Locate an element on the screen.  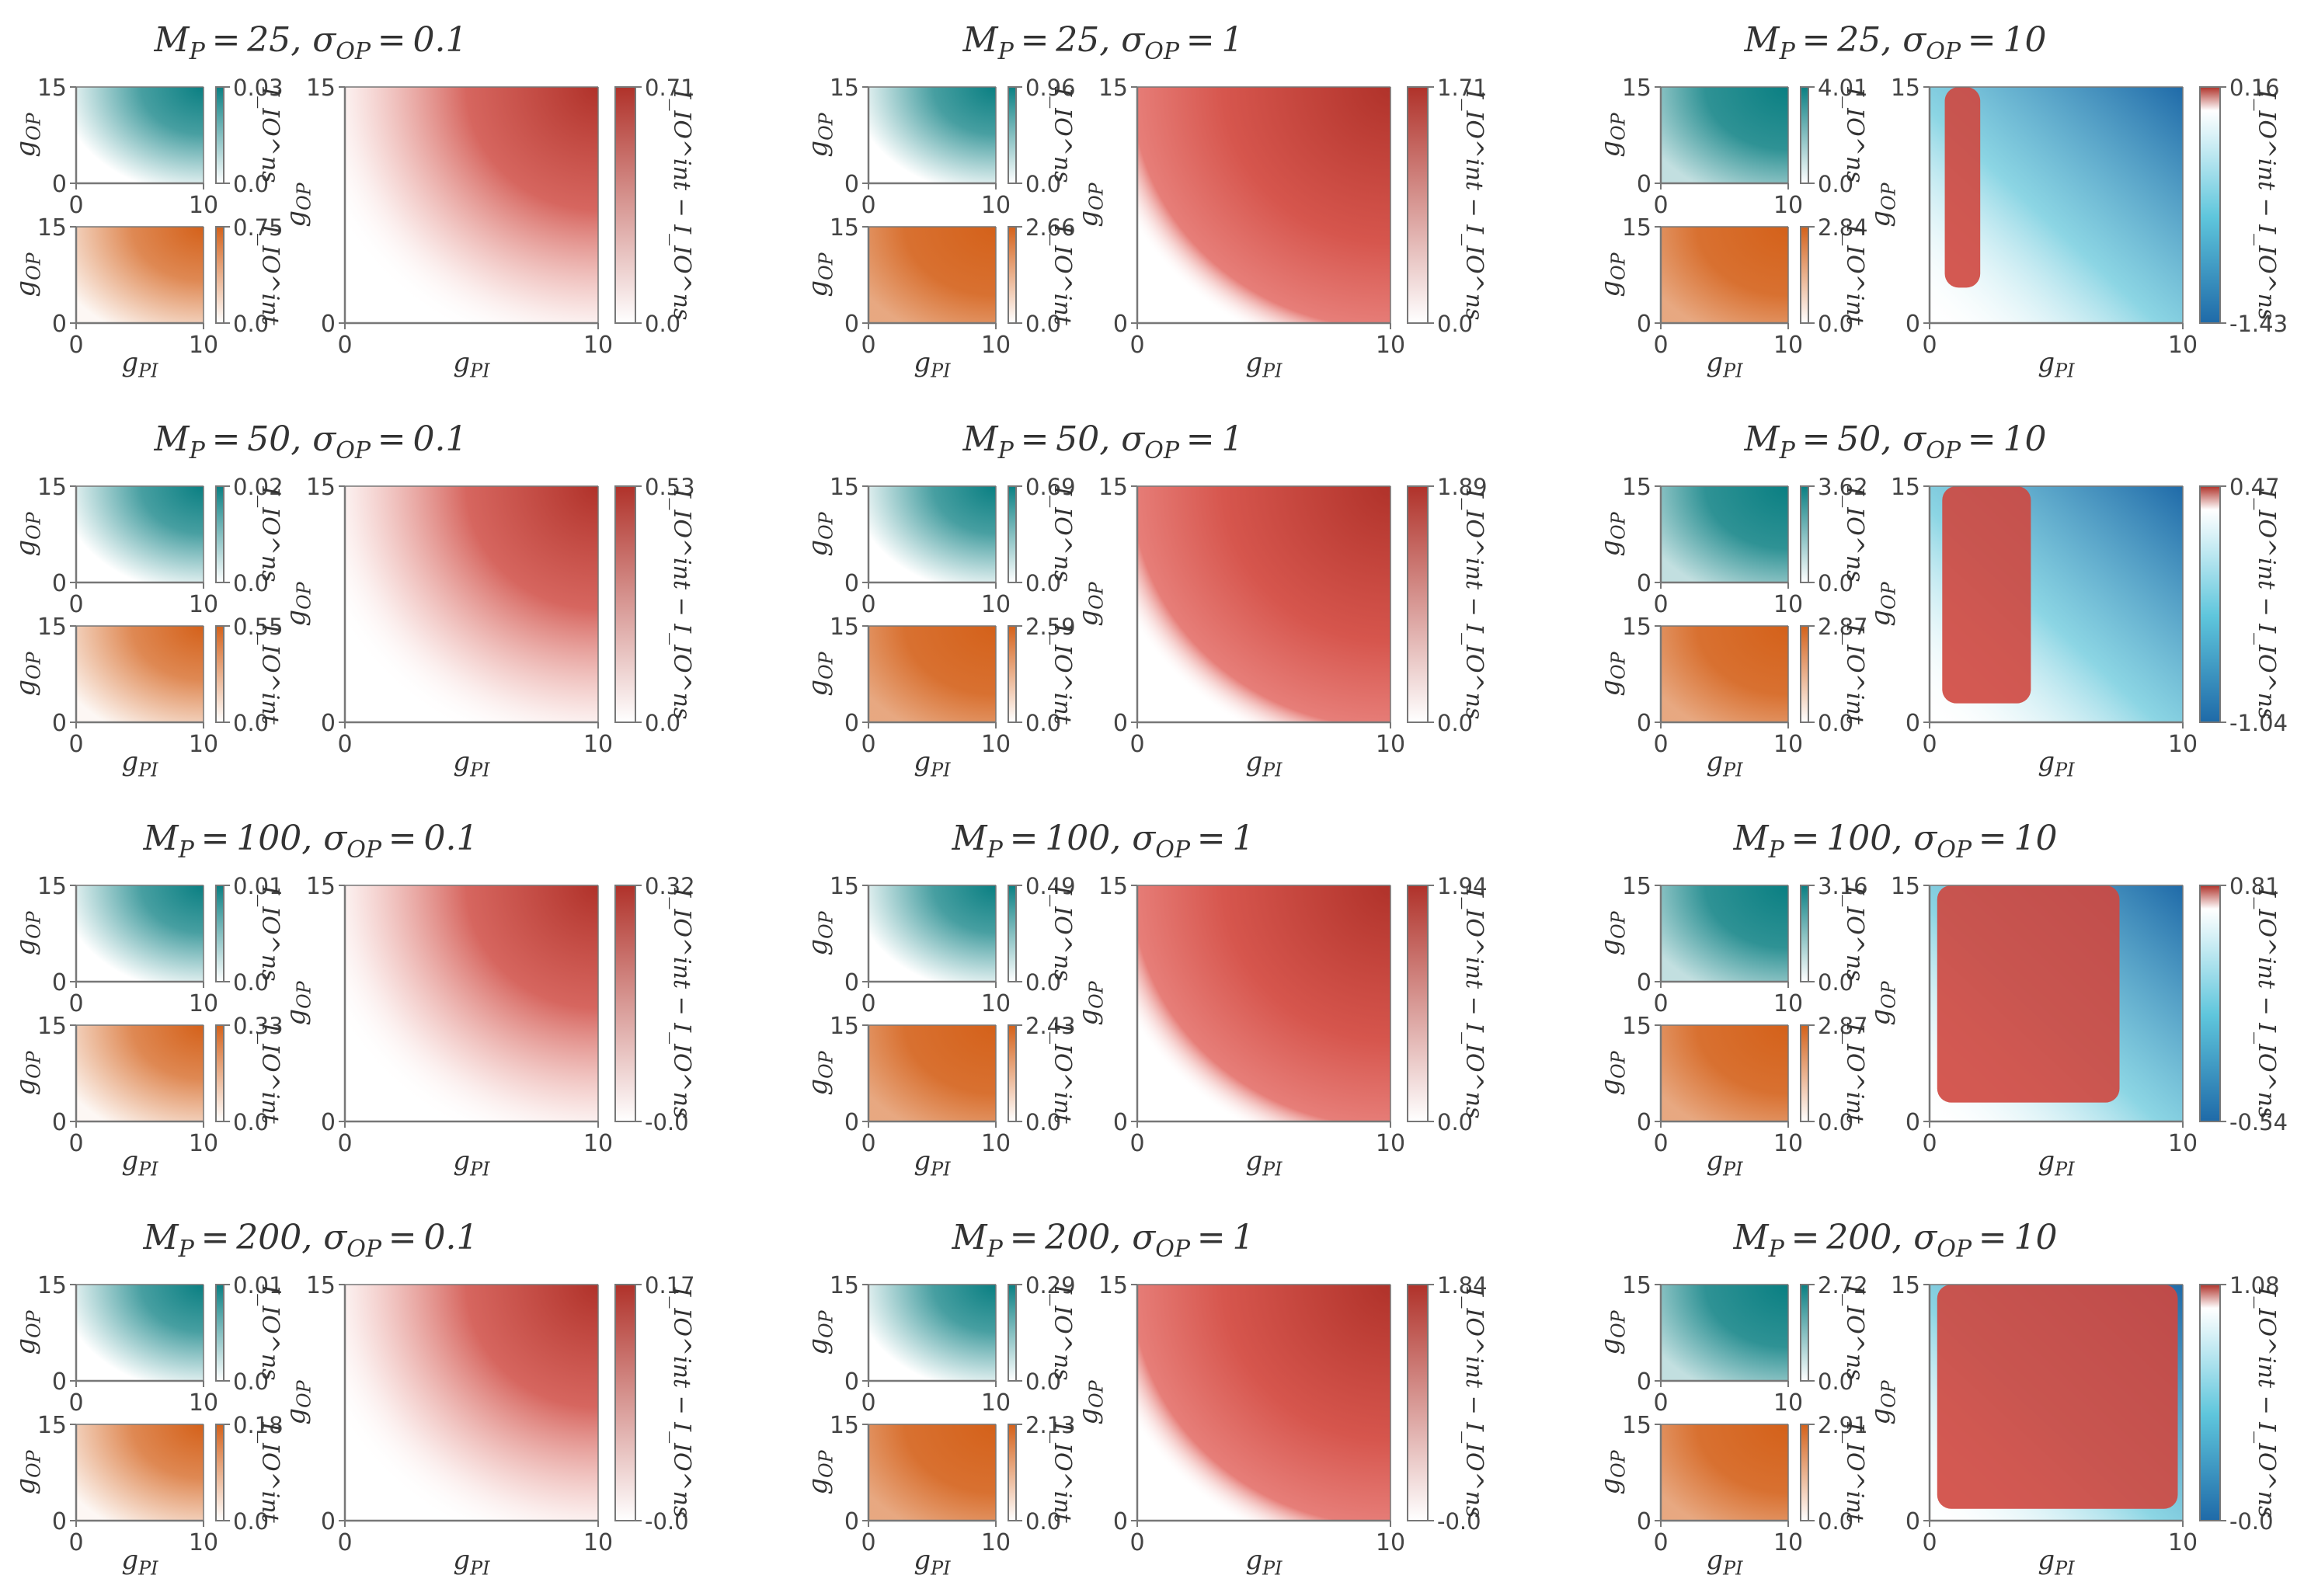
panel-11-ns-xtick-left: 0 is located at coordinates (868, 1403).